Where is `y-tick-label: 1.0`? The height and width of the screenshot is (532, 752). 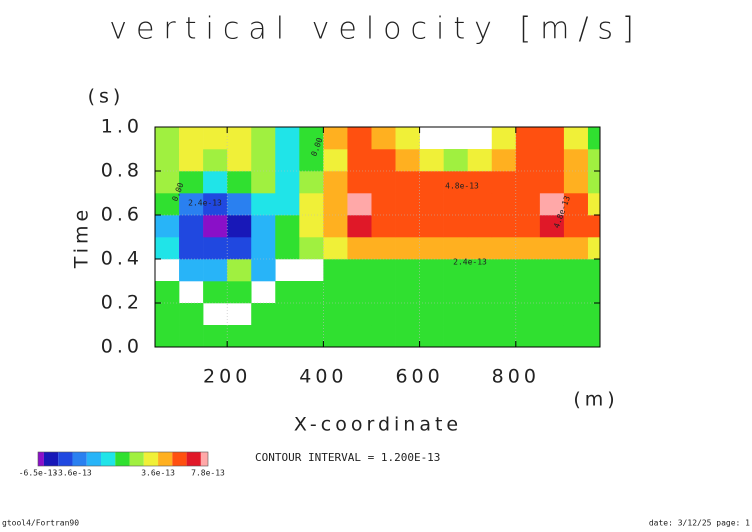
y-tick-label: 1.0 is located at coordinates (122, 127).